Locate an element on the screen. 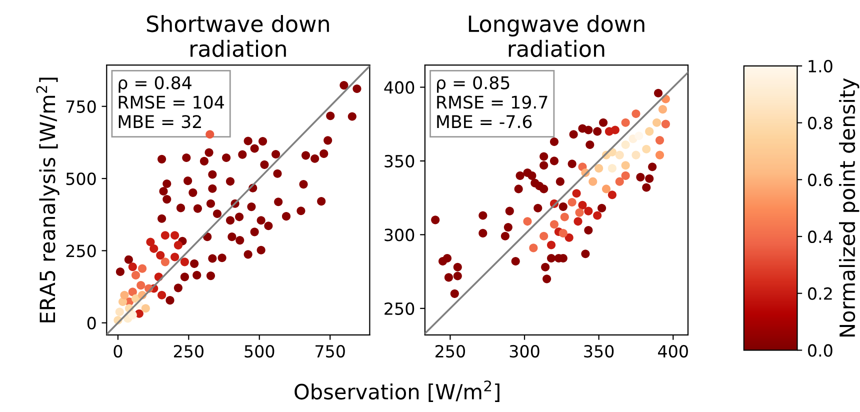 This screenshot has width=860, height=412. y-tick-label: 350 is located at coordinates (399, 161).